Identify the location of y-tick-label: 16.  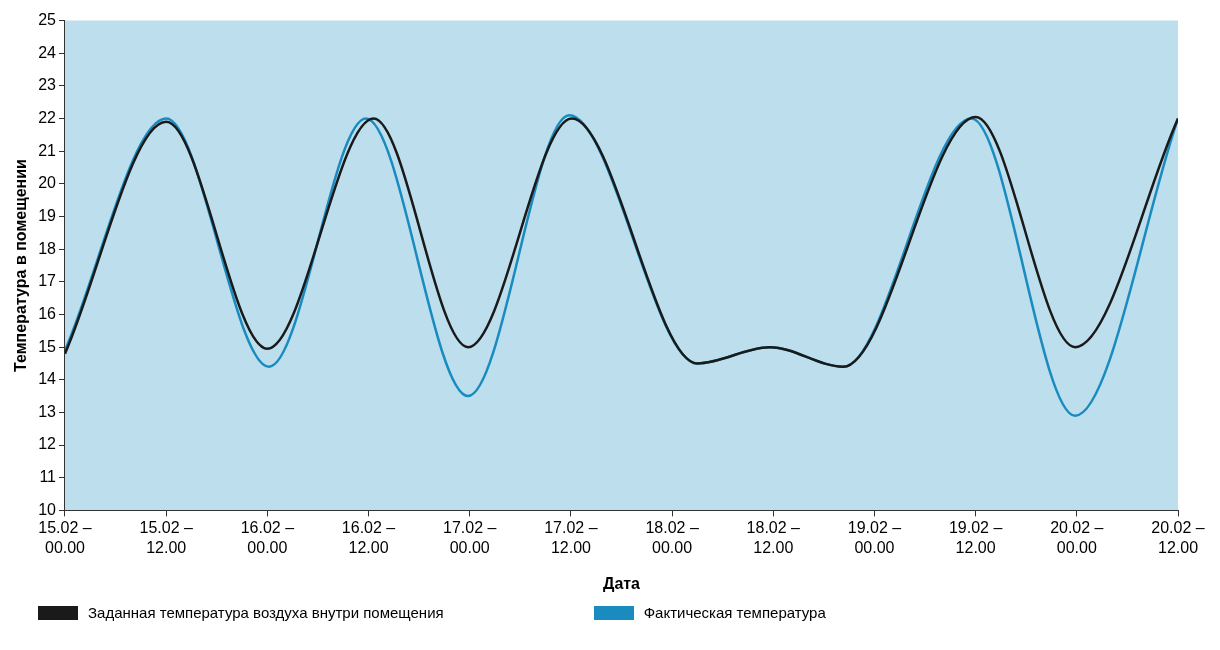
(47, 313).